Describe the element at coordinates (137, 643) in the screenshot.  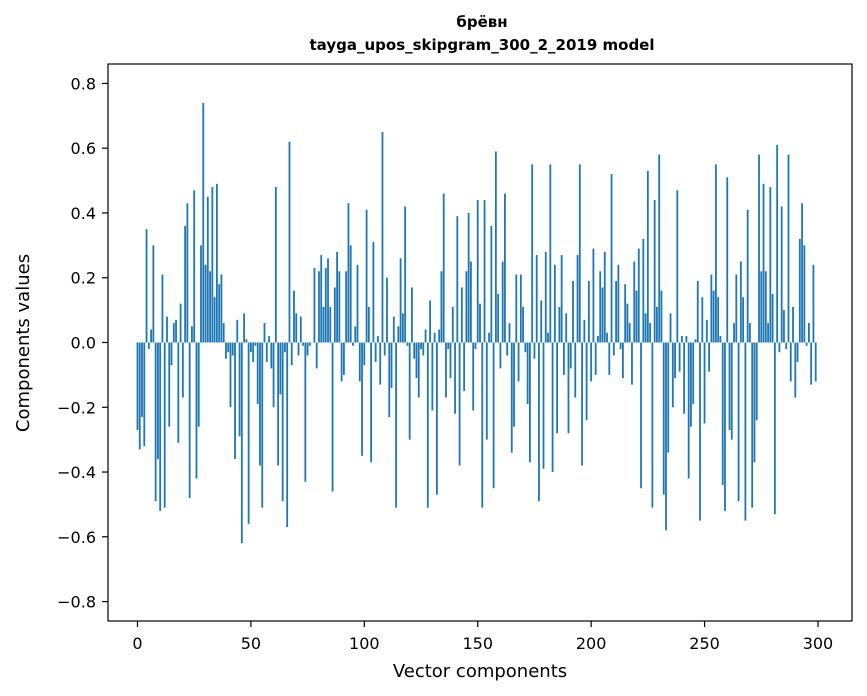
I see `x-tick-label: 0` at that location.